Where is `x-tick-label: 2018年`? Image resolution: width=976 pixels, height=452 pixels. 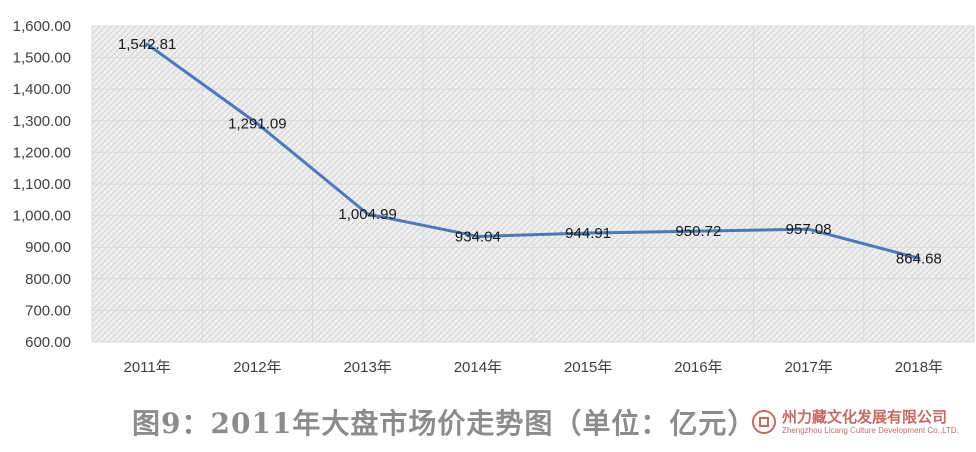 x-tick-label: 2018年 is located at coordinates (919, 367).